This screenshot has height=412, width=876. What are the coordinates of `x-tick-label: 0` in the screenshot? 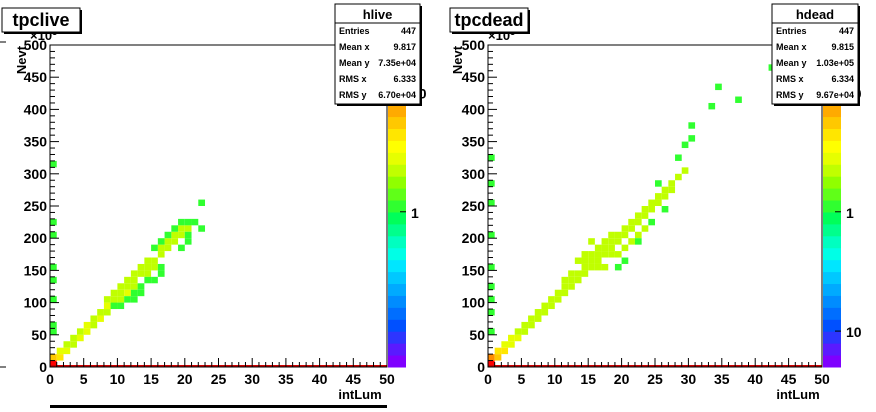 It's located at (488, 379).